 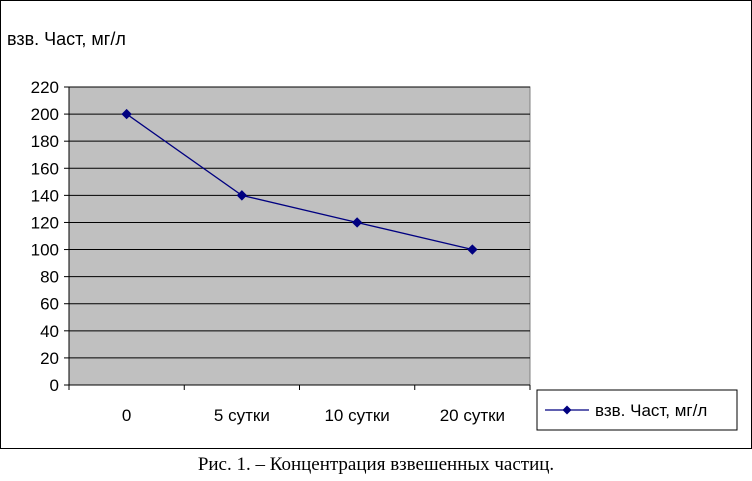 I want to click on y-tick-label: 200, so click(x=45, y=114).